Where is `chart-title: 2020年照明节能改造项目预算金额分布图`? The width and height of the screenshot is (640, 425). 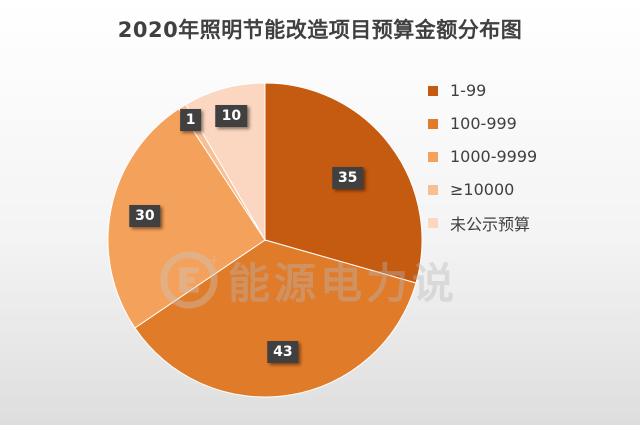
chart-title: 2020年照明节能改造项目预算金额分布图 is located at coordinates (320, 30).